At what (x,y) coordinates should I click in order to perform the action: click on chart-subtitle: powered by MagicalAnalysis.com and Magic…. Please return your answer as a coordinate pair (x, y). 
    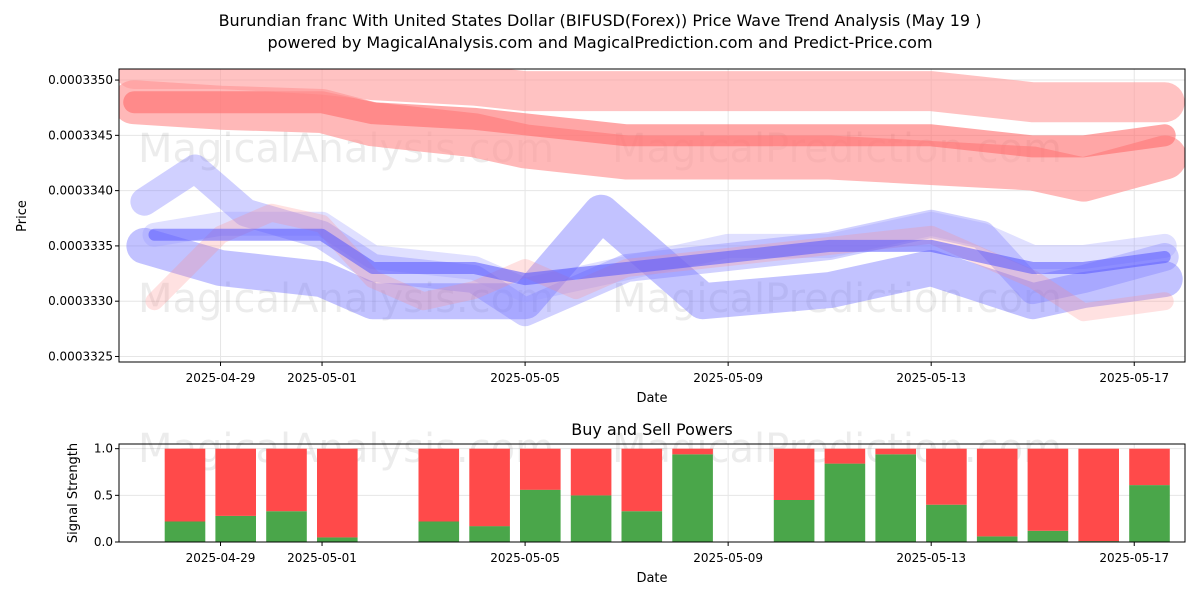
    Looking at the image, I should click on (599, 42).